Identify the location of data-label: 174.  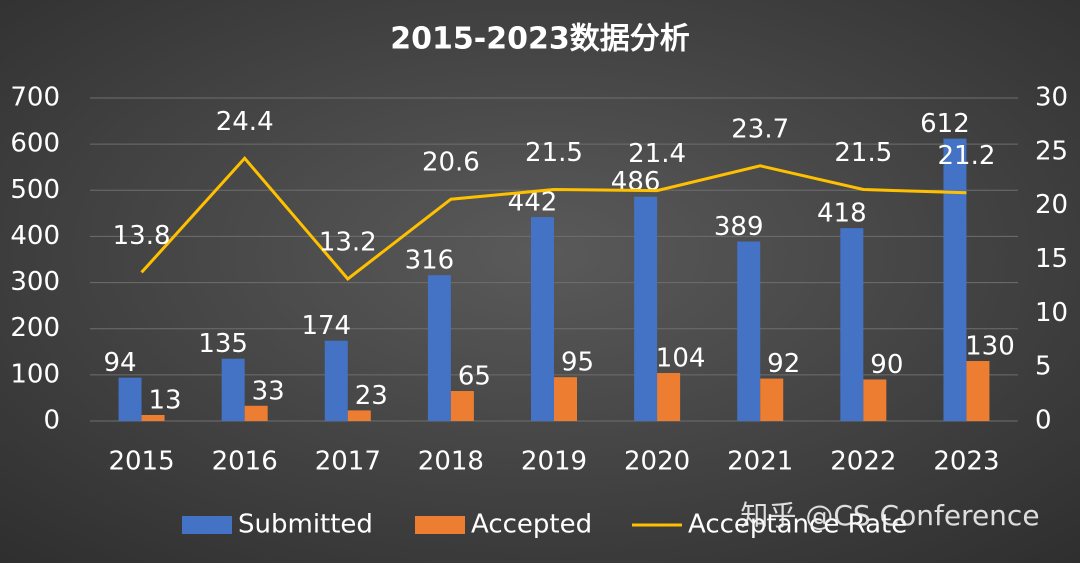
(326, 326).